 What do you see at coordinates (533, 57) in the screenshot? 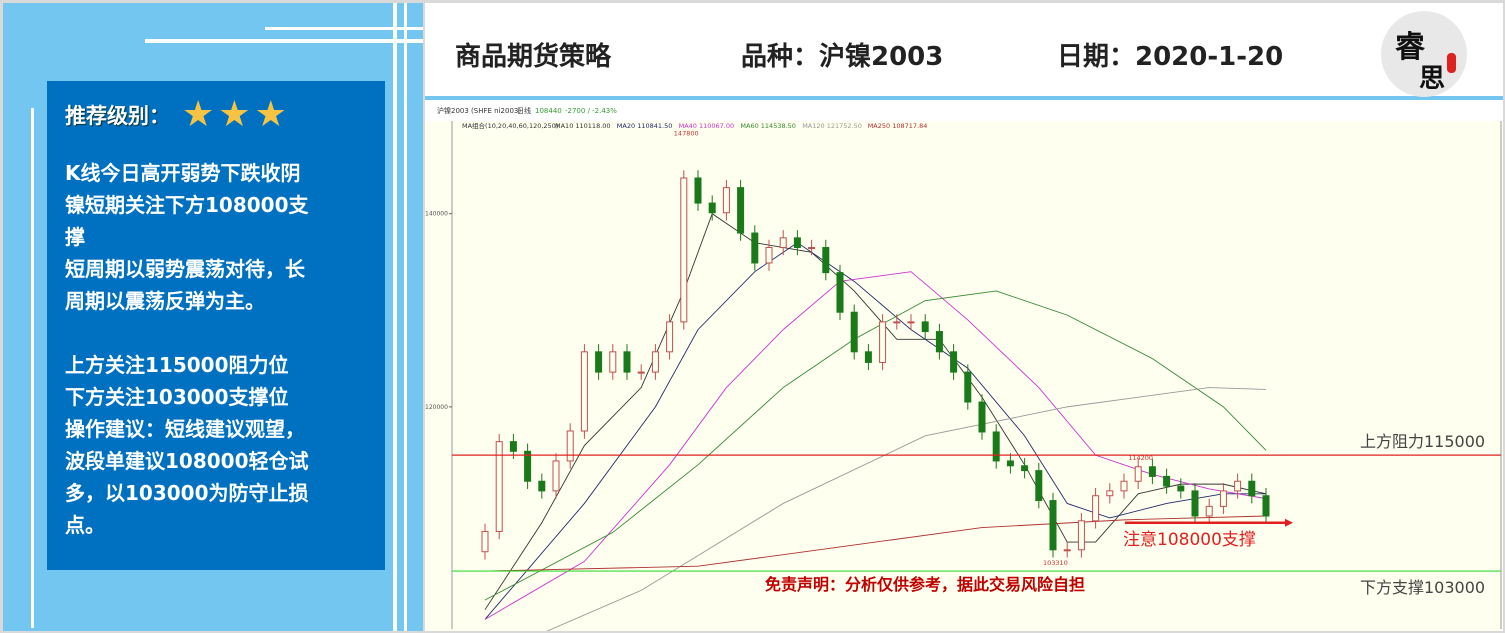
I see `page-title: 商品期货策略` at bounding box center [533, 57].